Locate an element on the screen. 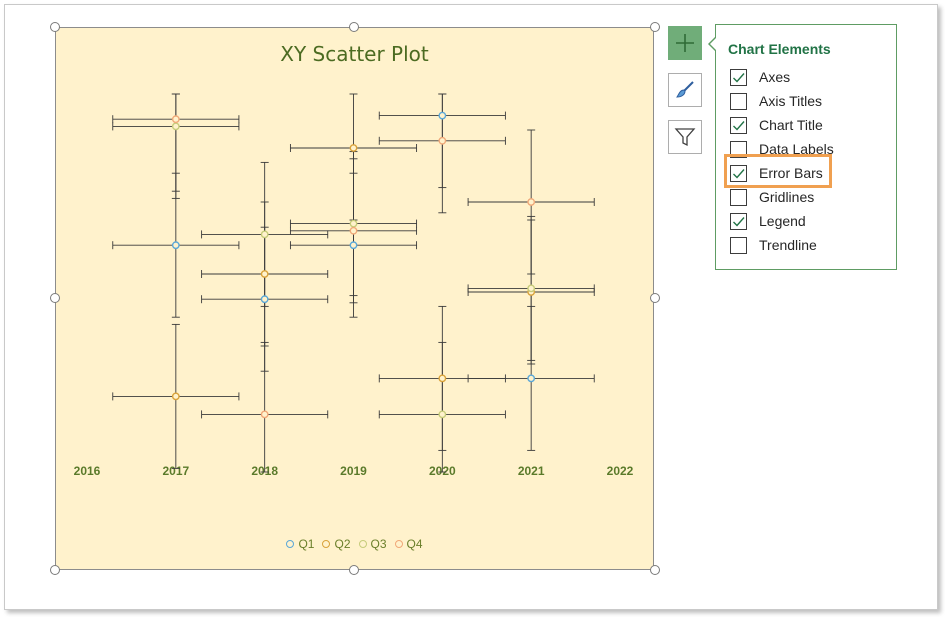  resize-handle-top-left is located at coordinates (55, 27).